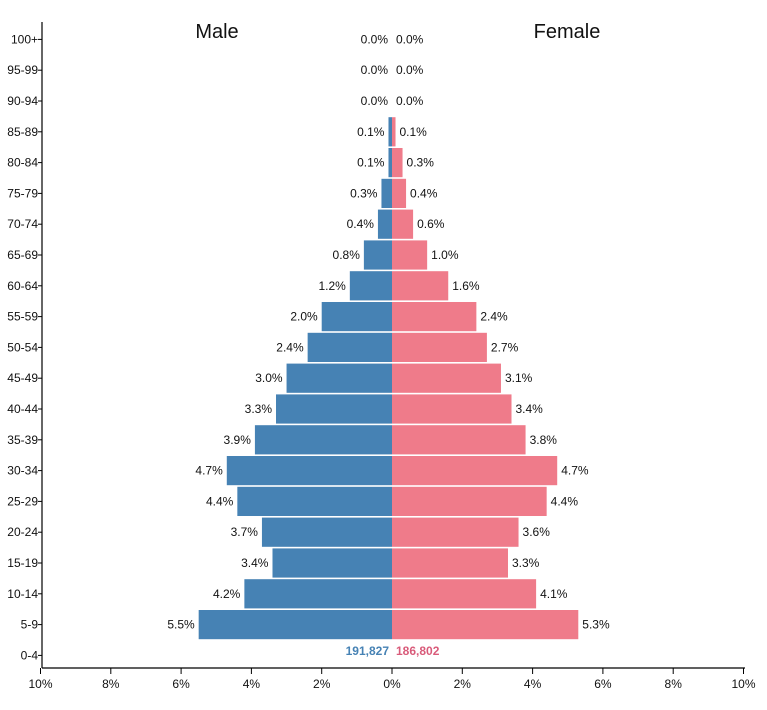  I want to click on age-group-label: 65-69, so click(22, 255).